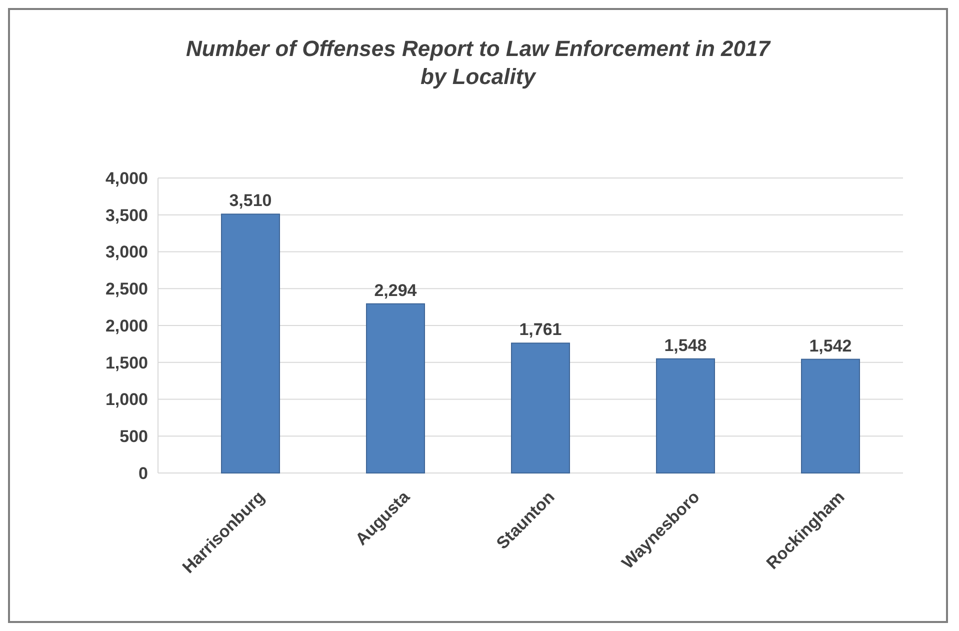 The width and height of the screenshot is (959, 631). What do you see at coordinates (250, 200) in the screenshot?
I see `data-label: 3,510` at bounding box center [250, 200].